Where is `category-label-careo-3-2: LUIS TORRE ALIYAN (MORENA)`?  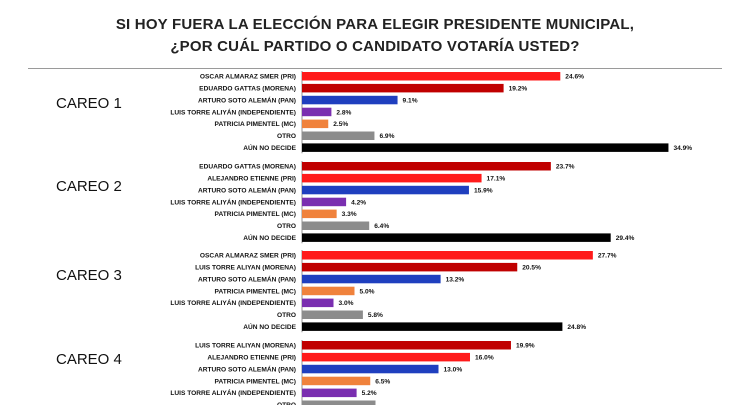
category-label-careo-3-2: LUIS TORRE ALIYAN (MORENA) is located at coordinates (245, 268).